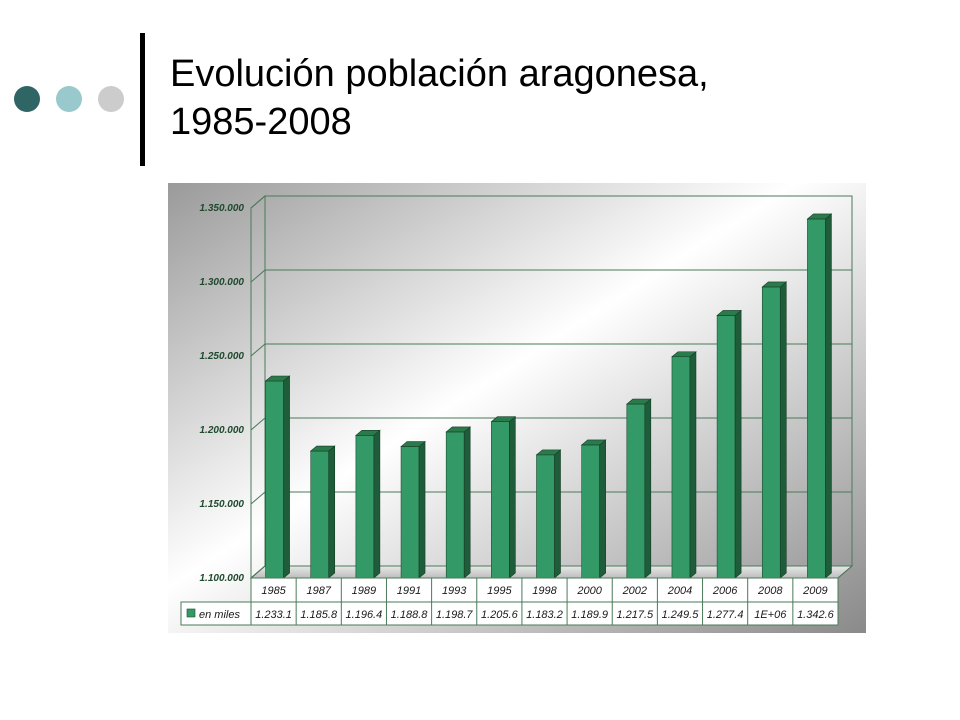 This screenshot has width=960, height=720. I want to click on data-label: 1.249.5, so click(681, 615).